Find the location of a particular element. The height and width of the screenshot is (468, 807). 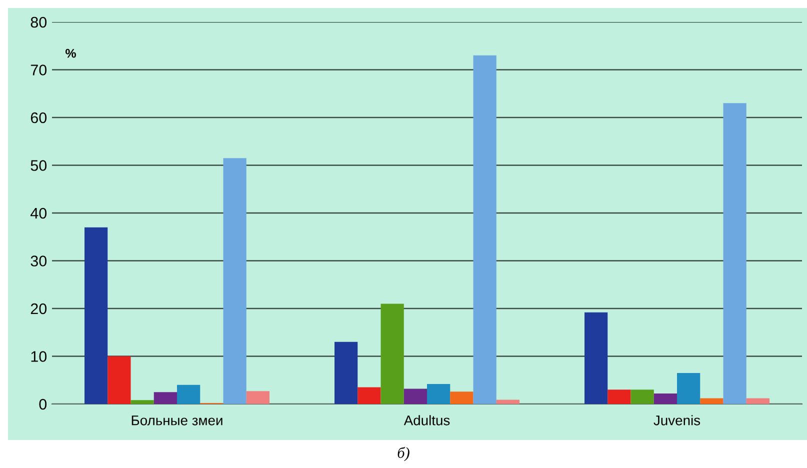

x-tick-label: Juvenis is located at coordinates (677, 420).